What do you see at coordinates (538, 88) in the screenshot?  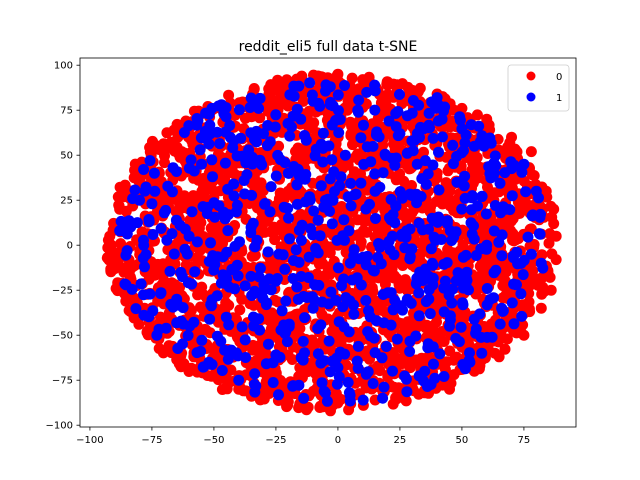 I see `legend: 01` at bounding box center [538, 88].